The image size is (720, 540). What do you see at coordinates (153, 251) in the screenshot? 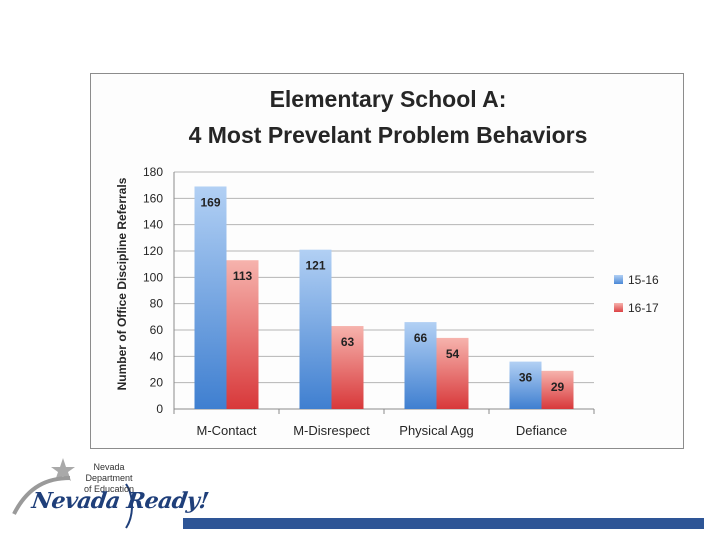
I see `y-tick-label: 120` at bounding box center [153, 251].